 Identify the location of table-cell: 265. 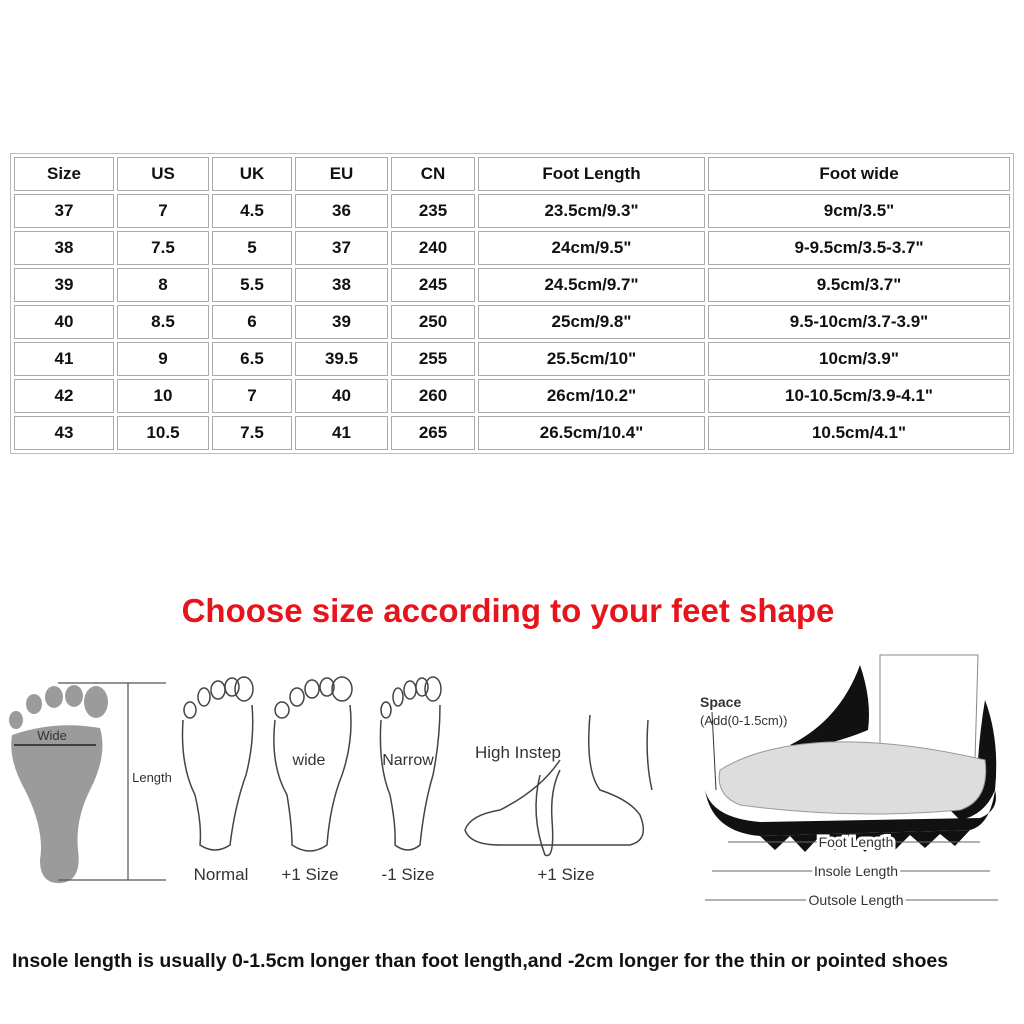
(433, 433).